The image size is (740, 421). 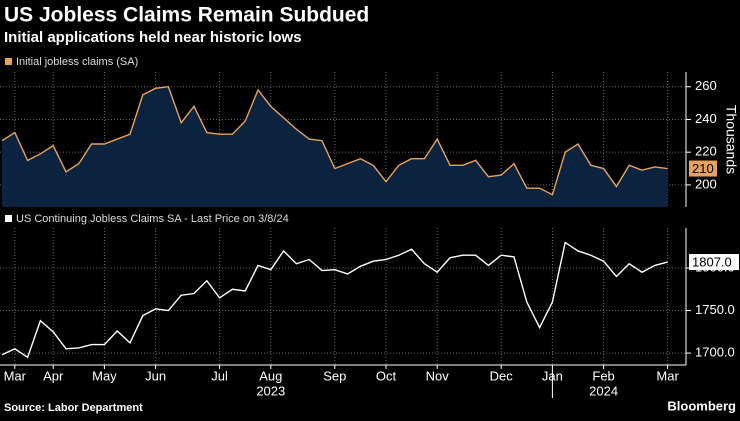 I want to click on x-tick-label: Jul, so click(x=219, y=375).